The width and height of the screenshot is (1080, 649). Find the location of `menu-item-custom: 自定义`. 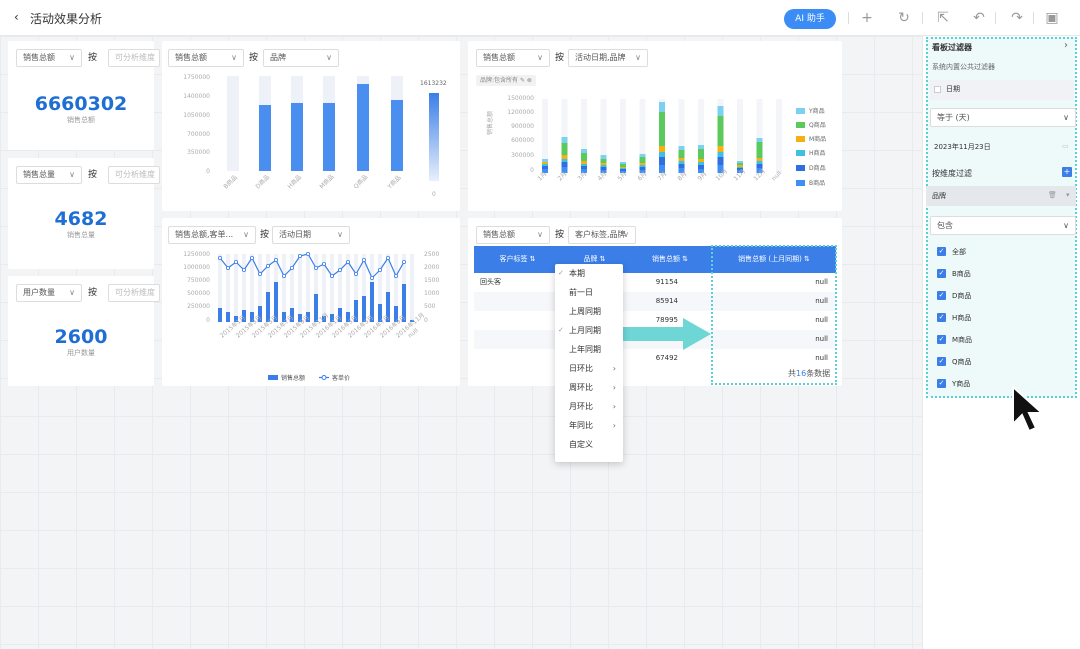

menu-item-custom: 自定义 is located at coordinates (581, 444).